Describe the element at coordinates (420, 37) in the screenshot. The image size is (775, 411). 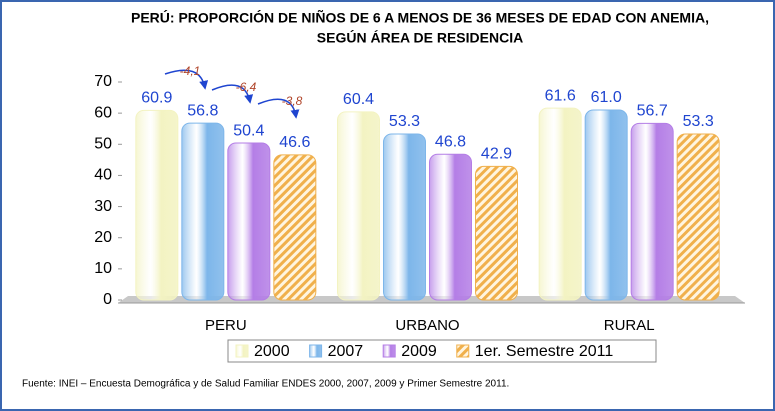
I see `chart-subtitle: SEGÚN ÁREA DE RESIDENCIA` at that location.